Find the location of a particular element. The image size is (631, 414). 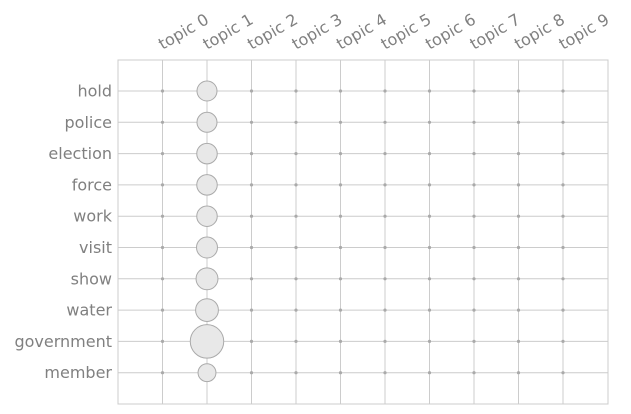

x-tick-label: topic 1 is located at coordinates (228, 32).